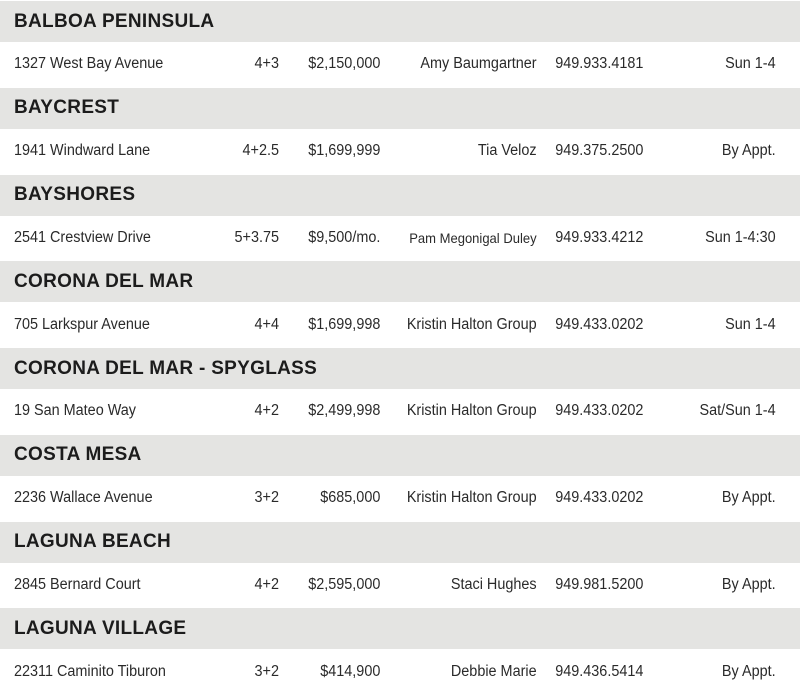 The width and height of the screenshot is (800, 700). Describe the element at coordinates (77, 584) in the screenshot. I see `listing-address: 2845 Bernard Court` at that location.